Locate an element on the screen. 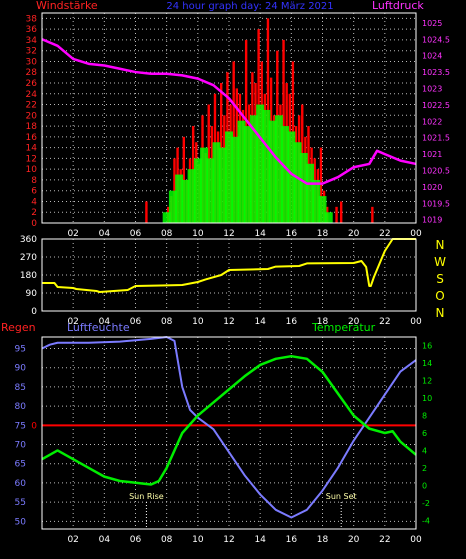 The width and height of the screenshot is (466, 559). direction-x-tick-label: 04 is located at coordinates (105, 322).